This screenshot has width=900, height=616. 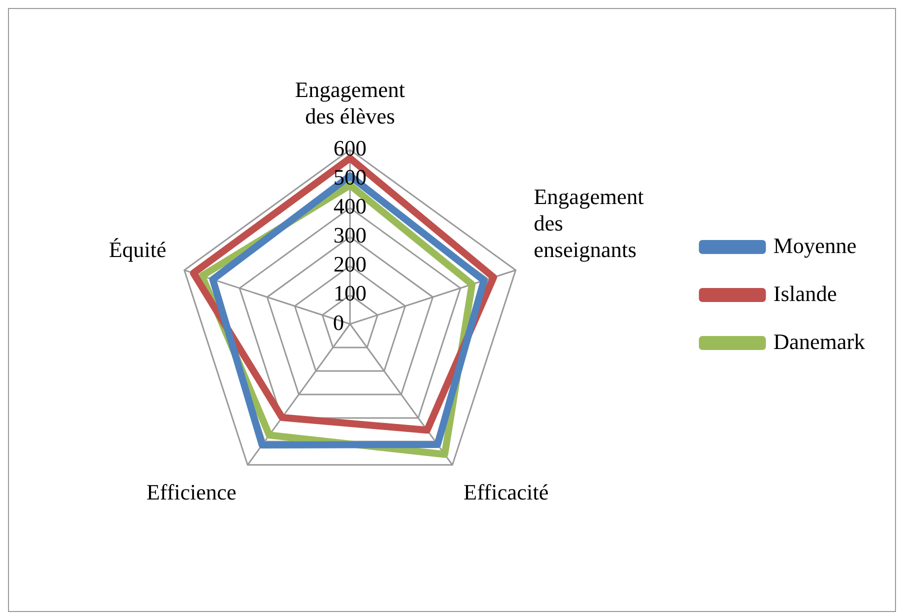 I want to click on y-tick-label: 400, so click(x=350, y=206).